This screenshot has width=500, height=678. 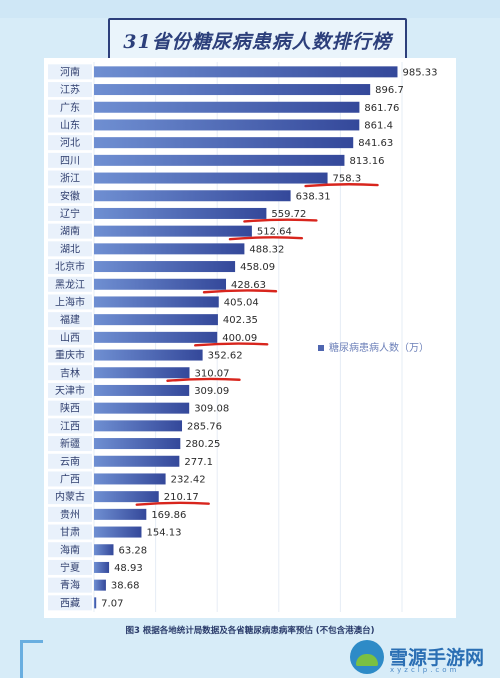 What do you see at coordinates (128, 568) in the screenshot?
I see `value-label: 48.93` at bounding box center [128, 568].